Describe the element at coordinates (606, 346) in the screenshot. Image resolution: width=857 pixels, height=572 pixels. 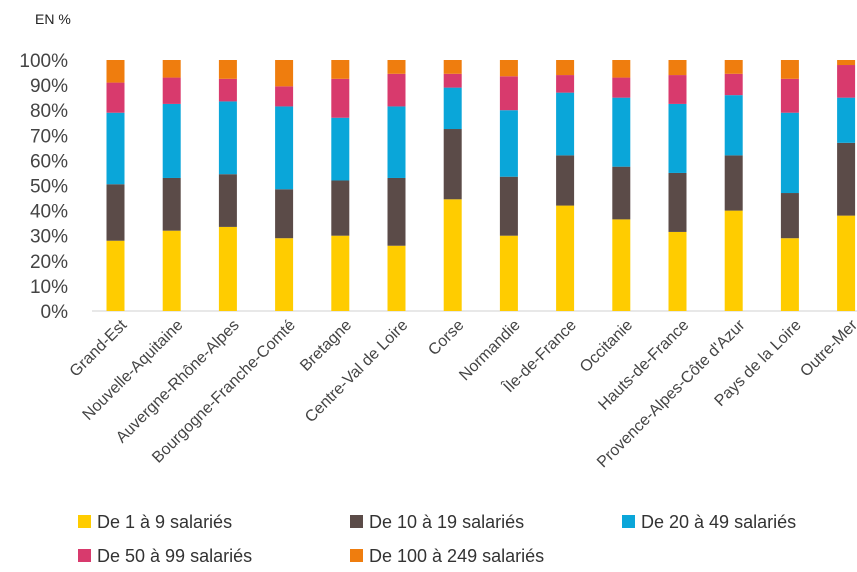
I see `x-category-label: Occitanie` at that location.